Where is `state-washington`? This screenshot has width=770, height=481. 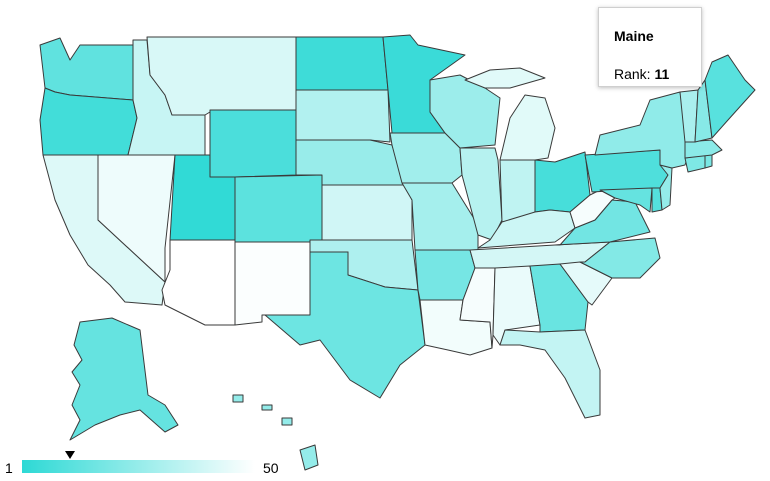 state-washington is located at coordinates (86, 69).